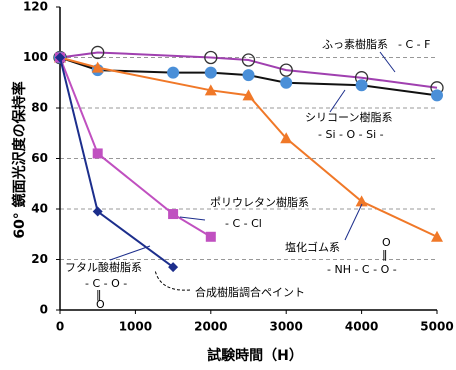 The width and height of the screenshot is (456, 370). Describe the element at coordinates (414, 44) in the screenshot. I see `annotation: - C - F` at that location.